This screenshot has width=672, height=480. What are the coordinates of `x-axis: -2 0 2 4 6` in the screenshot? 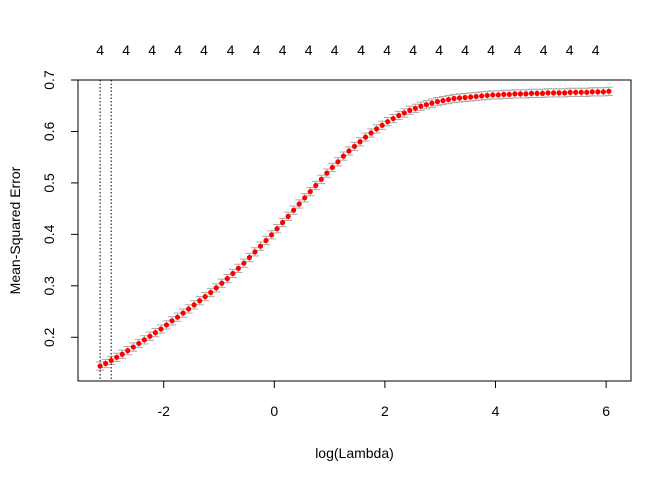 It's located at (383, 399).